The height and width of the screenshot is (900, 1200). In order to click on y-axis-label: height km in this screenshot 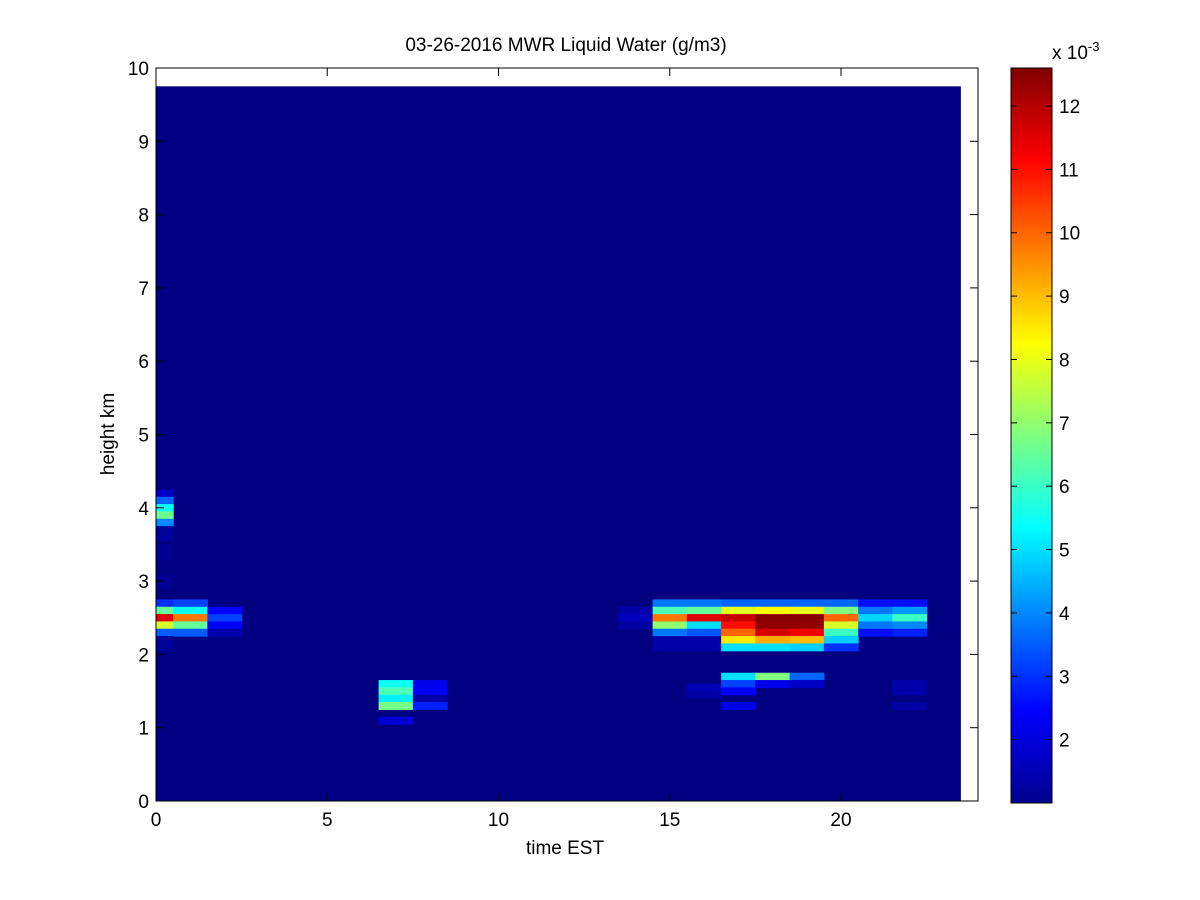, I will do `click(108, 434)`.